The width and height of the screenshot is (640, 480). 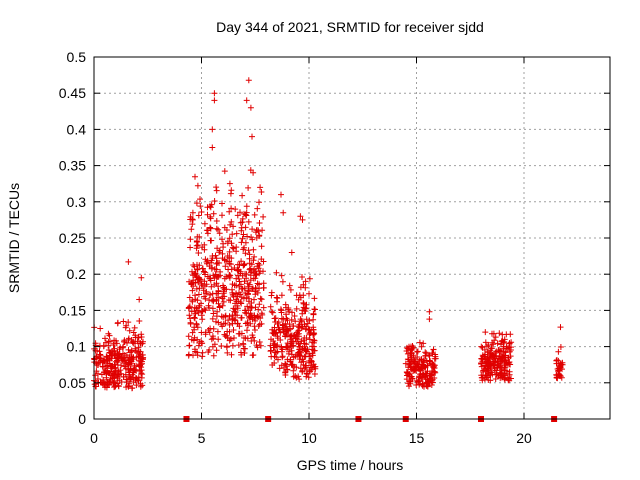 What do you see at coordinates (350, 465) in the screenshot?
I see `x-axis-label: GPS time / hours` at bounding box center [350, 465].